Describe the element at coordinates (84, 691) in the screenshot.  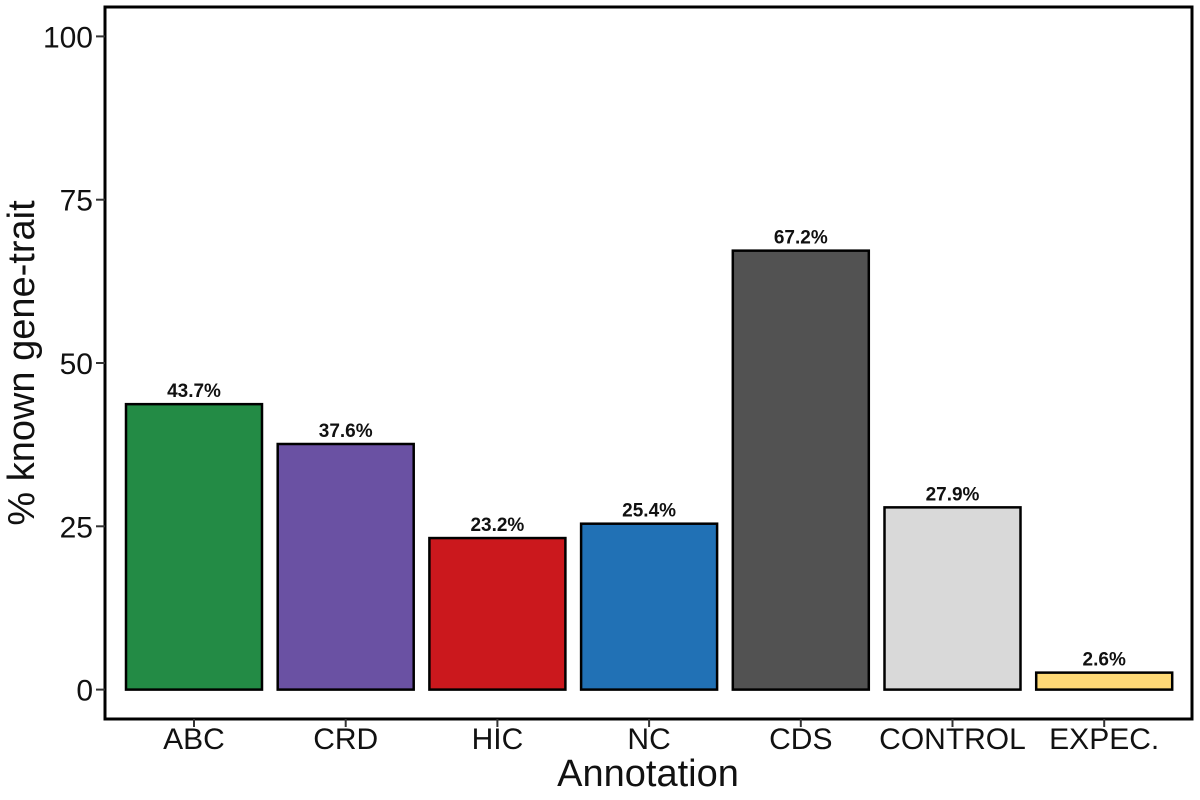
I see `y-tick-label: 0` at that location.